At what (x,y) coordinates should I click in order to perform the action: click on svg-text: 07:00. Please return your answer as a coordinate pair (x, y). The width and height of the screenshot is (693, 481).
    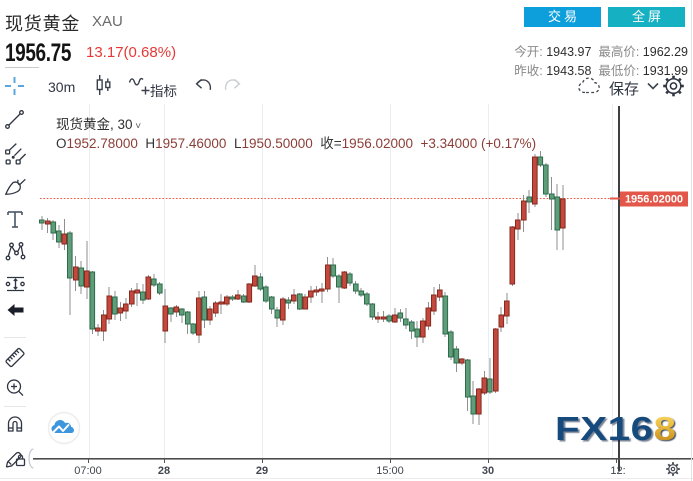
    Looking at the image, I should click on (88, 471).